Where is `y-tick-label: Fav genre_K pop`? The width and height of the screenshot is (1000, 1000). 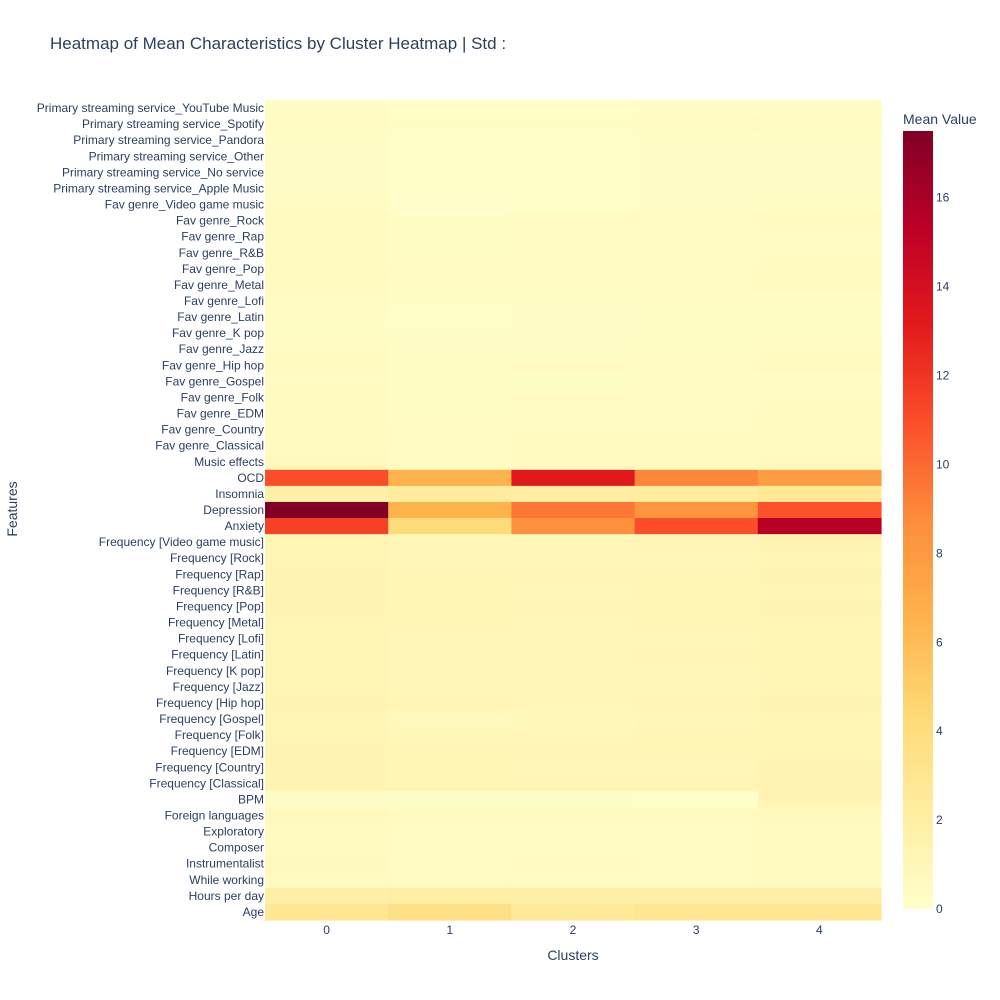
y-tick-label: Fav genre_K pop is located at coordinates (218, 333).